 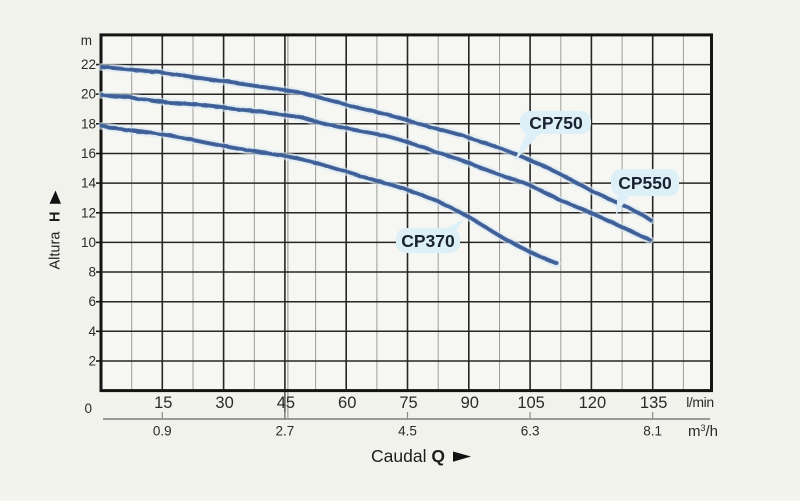 What do you see at coordinates (408, 456) in the screenshot?
I see `svg-text: Caudal Q` at bounding box center [408, 456].